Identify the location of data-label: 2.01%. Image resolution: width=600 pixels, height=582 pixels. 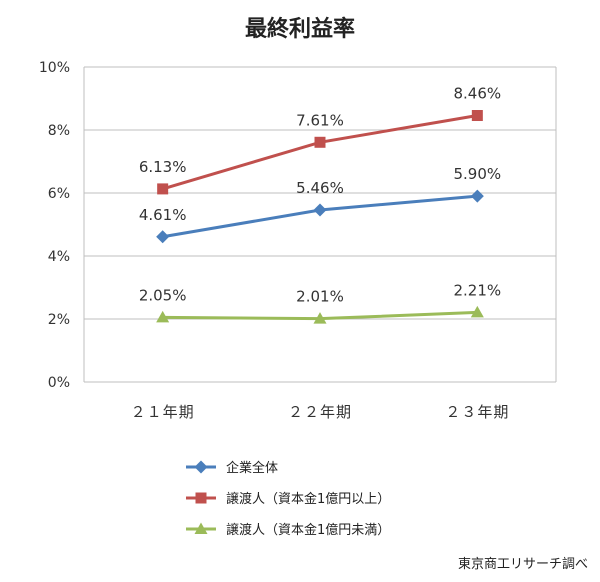
(320, 297).